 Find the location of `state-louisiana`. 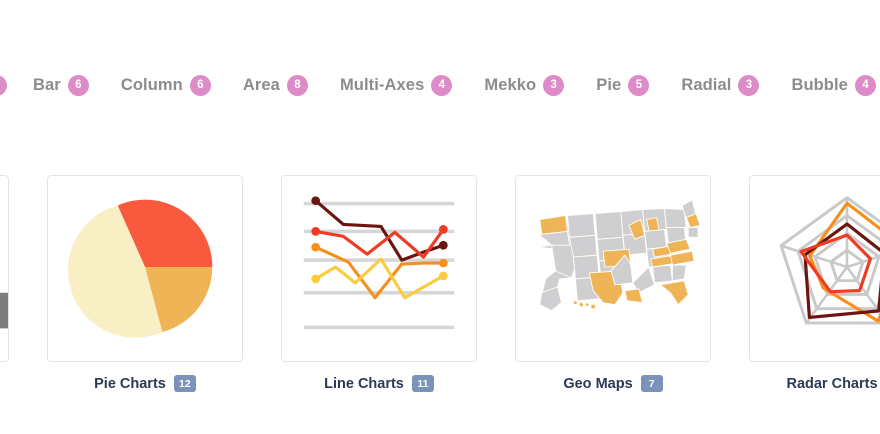

state-louisiana is located at coordinates (634, 296).